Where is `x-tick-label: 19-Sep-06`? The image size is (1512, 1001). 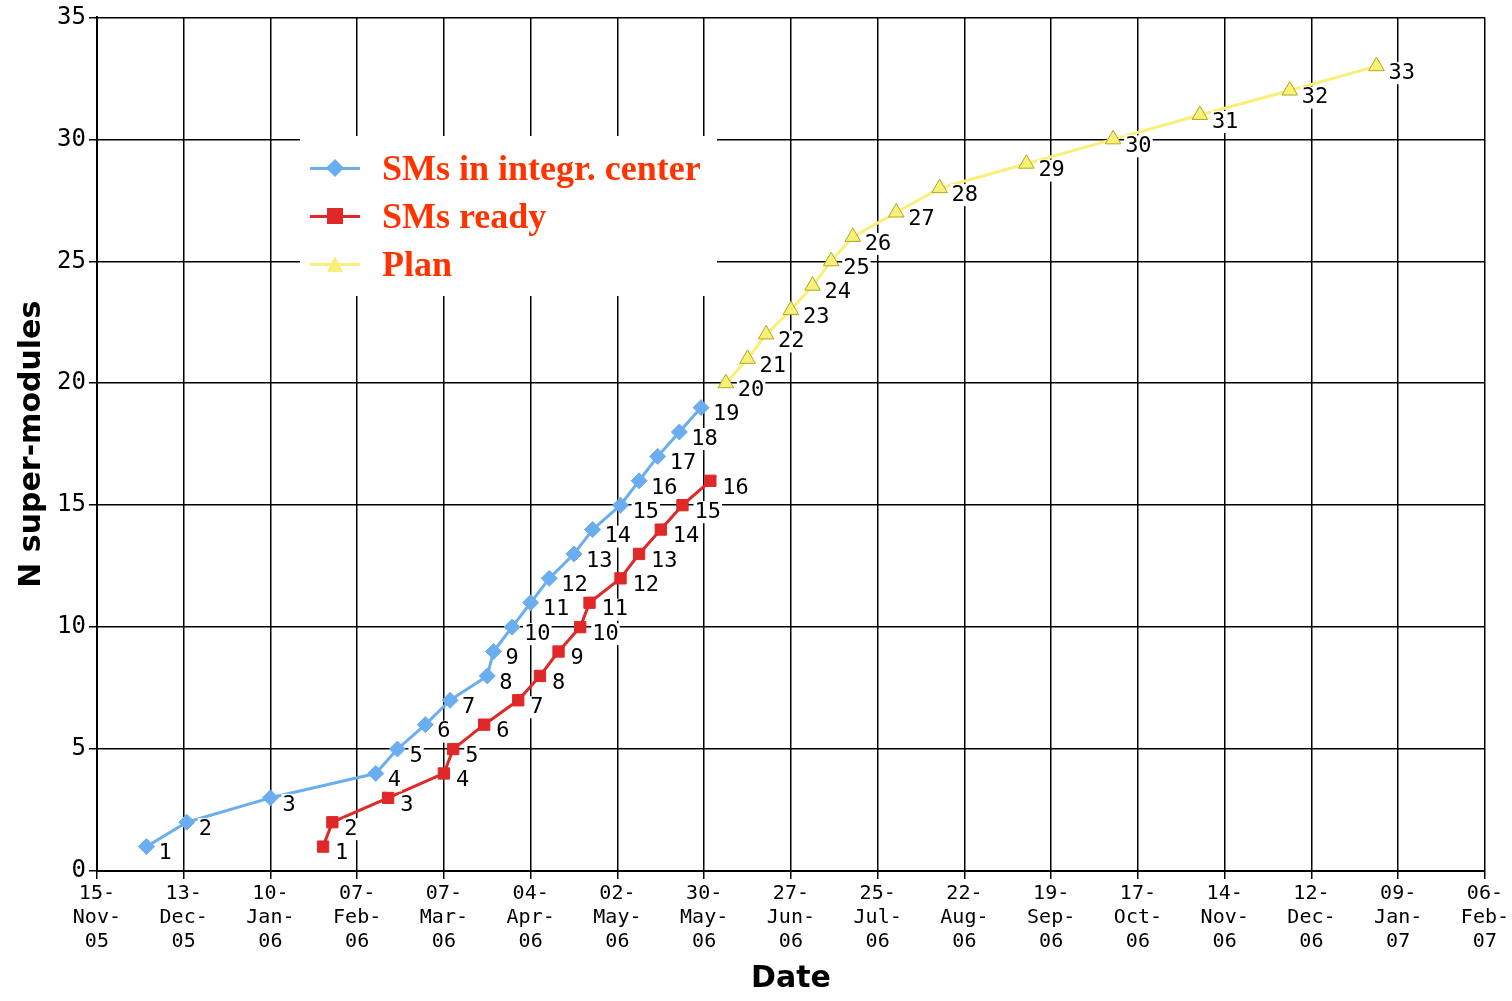 x-tick-label: 19-Sep-06 is located at coordinates (1051, 916).